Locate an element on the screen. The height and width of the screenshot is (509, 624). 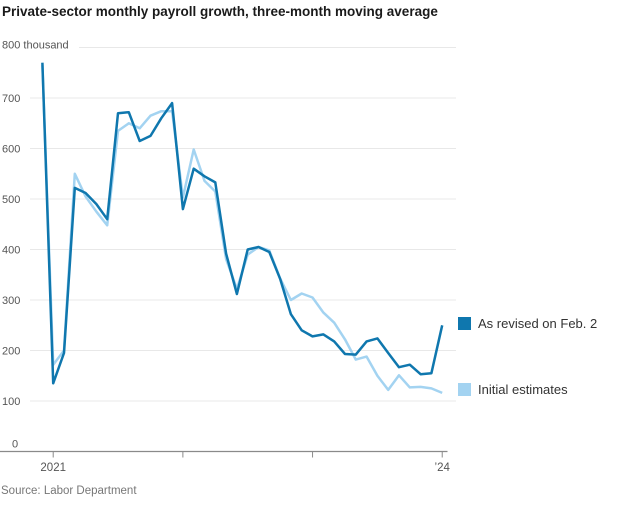
source-note: Source: Labor Department is located at coordinates (69, 491).